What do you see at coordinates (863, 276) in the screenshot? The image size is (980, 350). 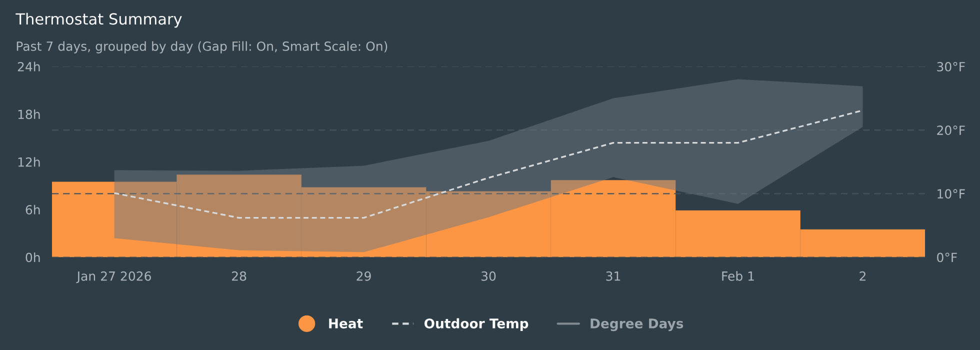 I see `x-tick-label: 2` at bounding box center [863, 276].